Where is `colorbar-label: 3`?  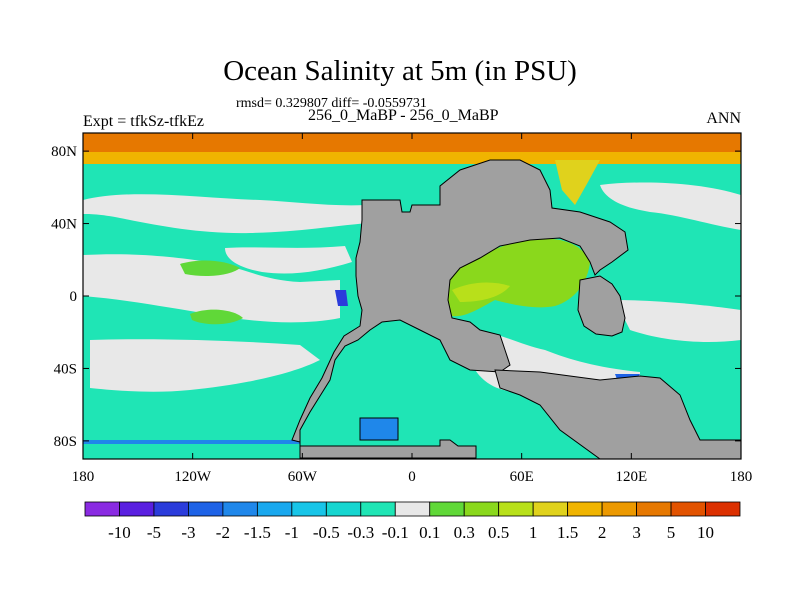 colorbar-label: 3 is located at coordinates (636, 532).